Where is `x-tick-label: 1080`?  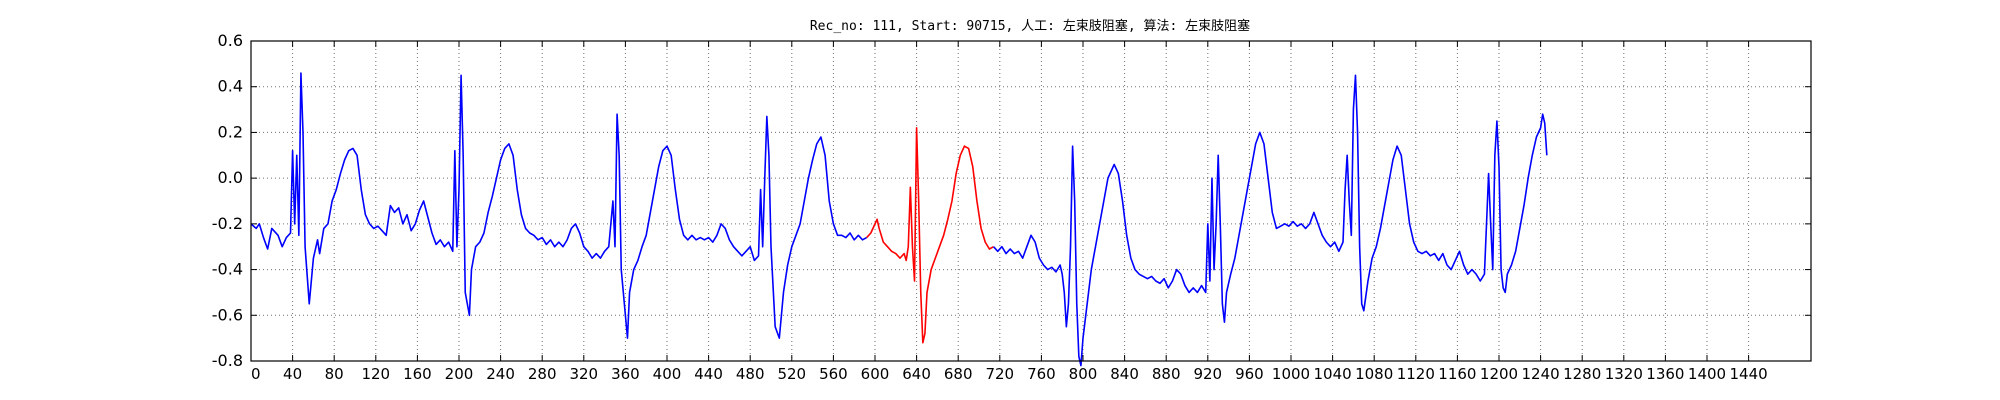
x-tick-label: 1080 is located at coordinates (1374, 374).